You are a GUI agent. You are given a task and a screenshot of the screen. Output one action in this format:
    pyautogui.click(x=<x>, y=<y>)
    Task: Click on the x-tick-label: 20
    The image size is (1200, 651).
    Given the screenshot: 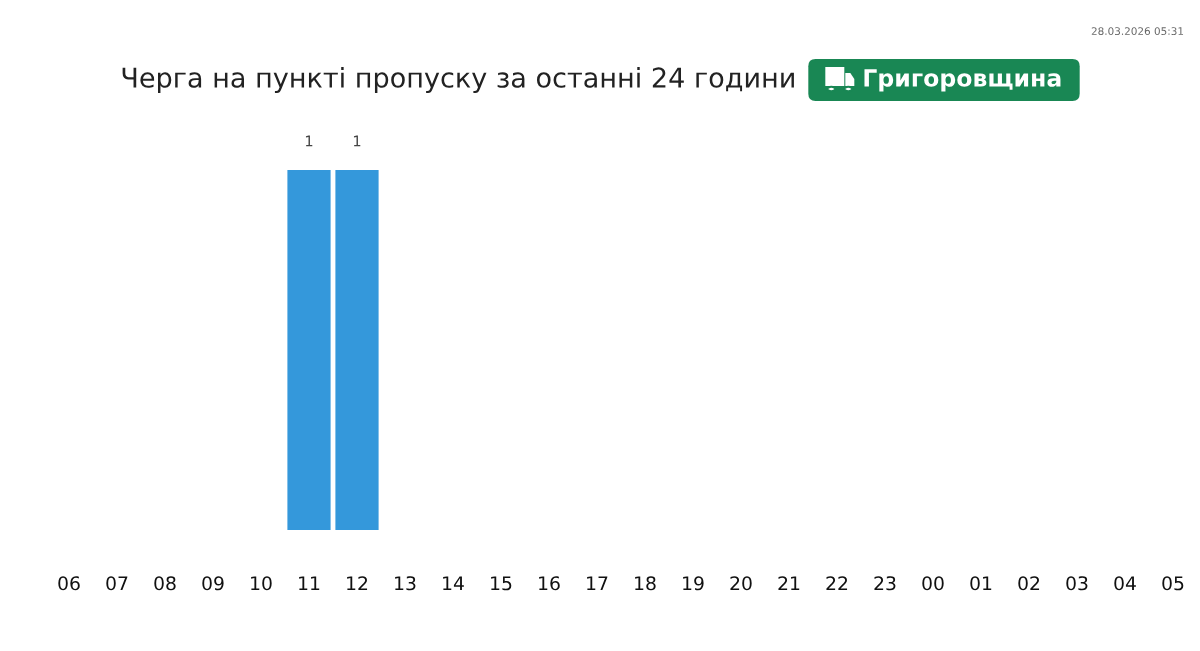 What is the action you would take?
    pyautogui.click(x=741, y=583)
    